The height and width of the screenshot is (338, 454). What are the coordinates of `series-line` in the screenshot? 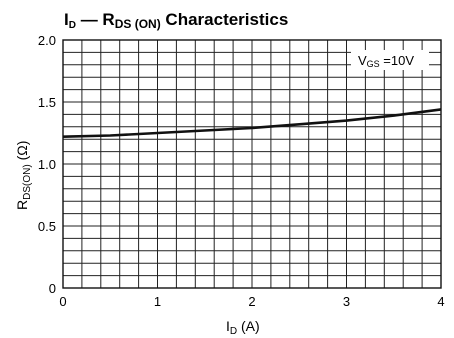 It's located at (252, 123).